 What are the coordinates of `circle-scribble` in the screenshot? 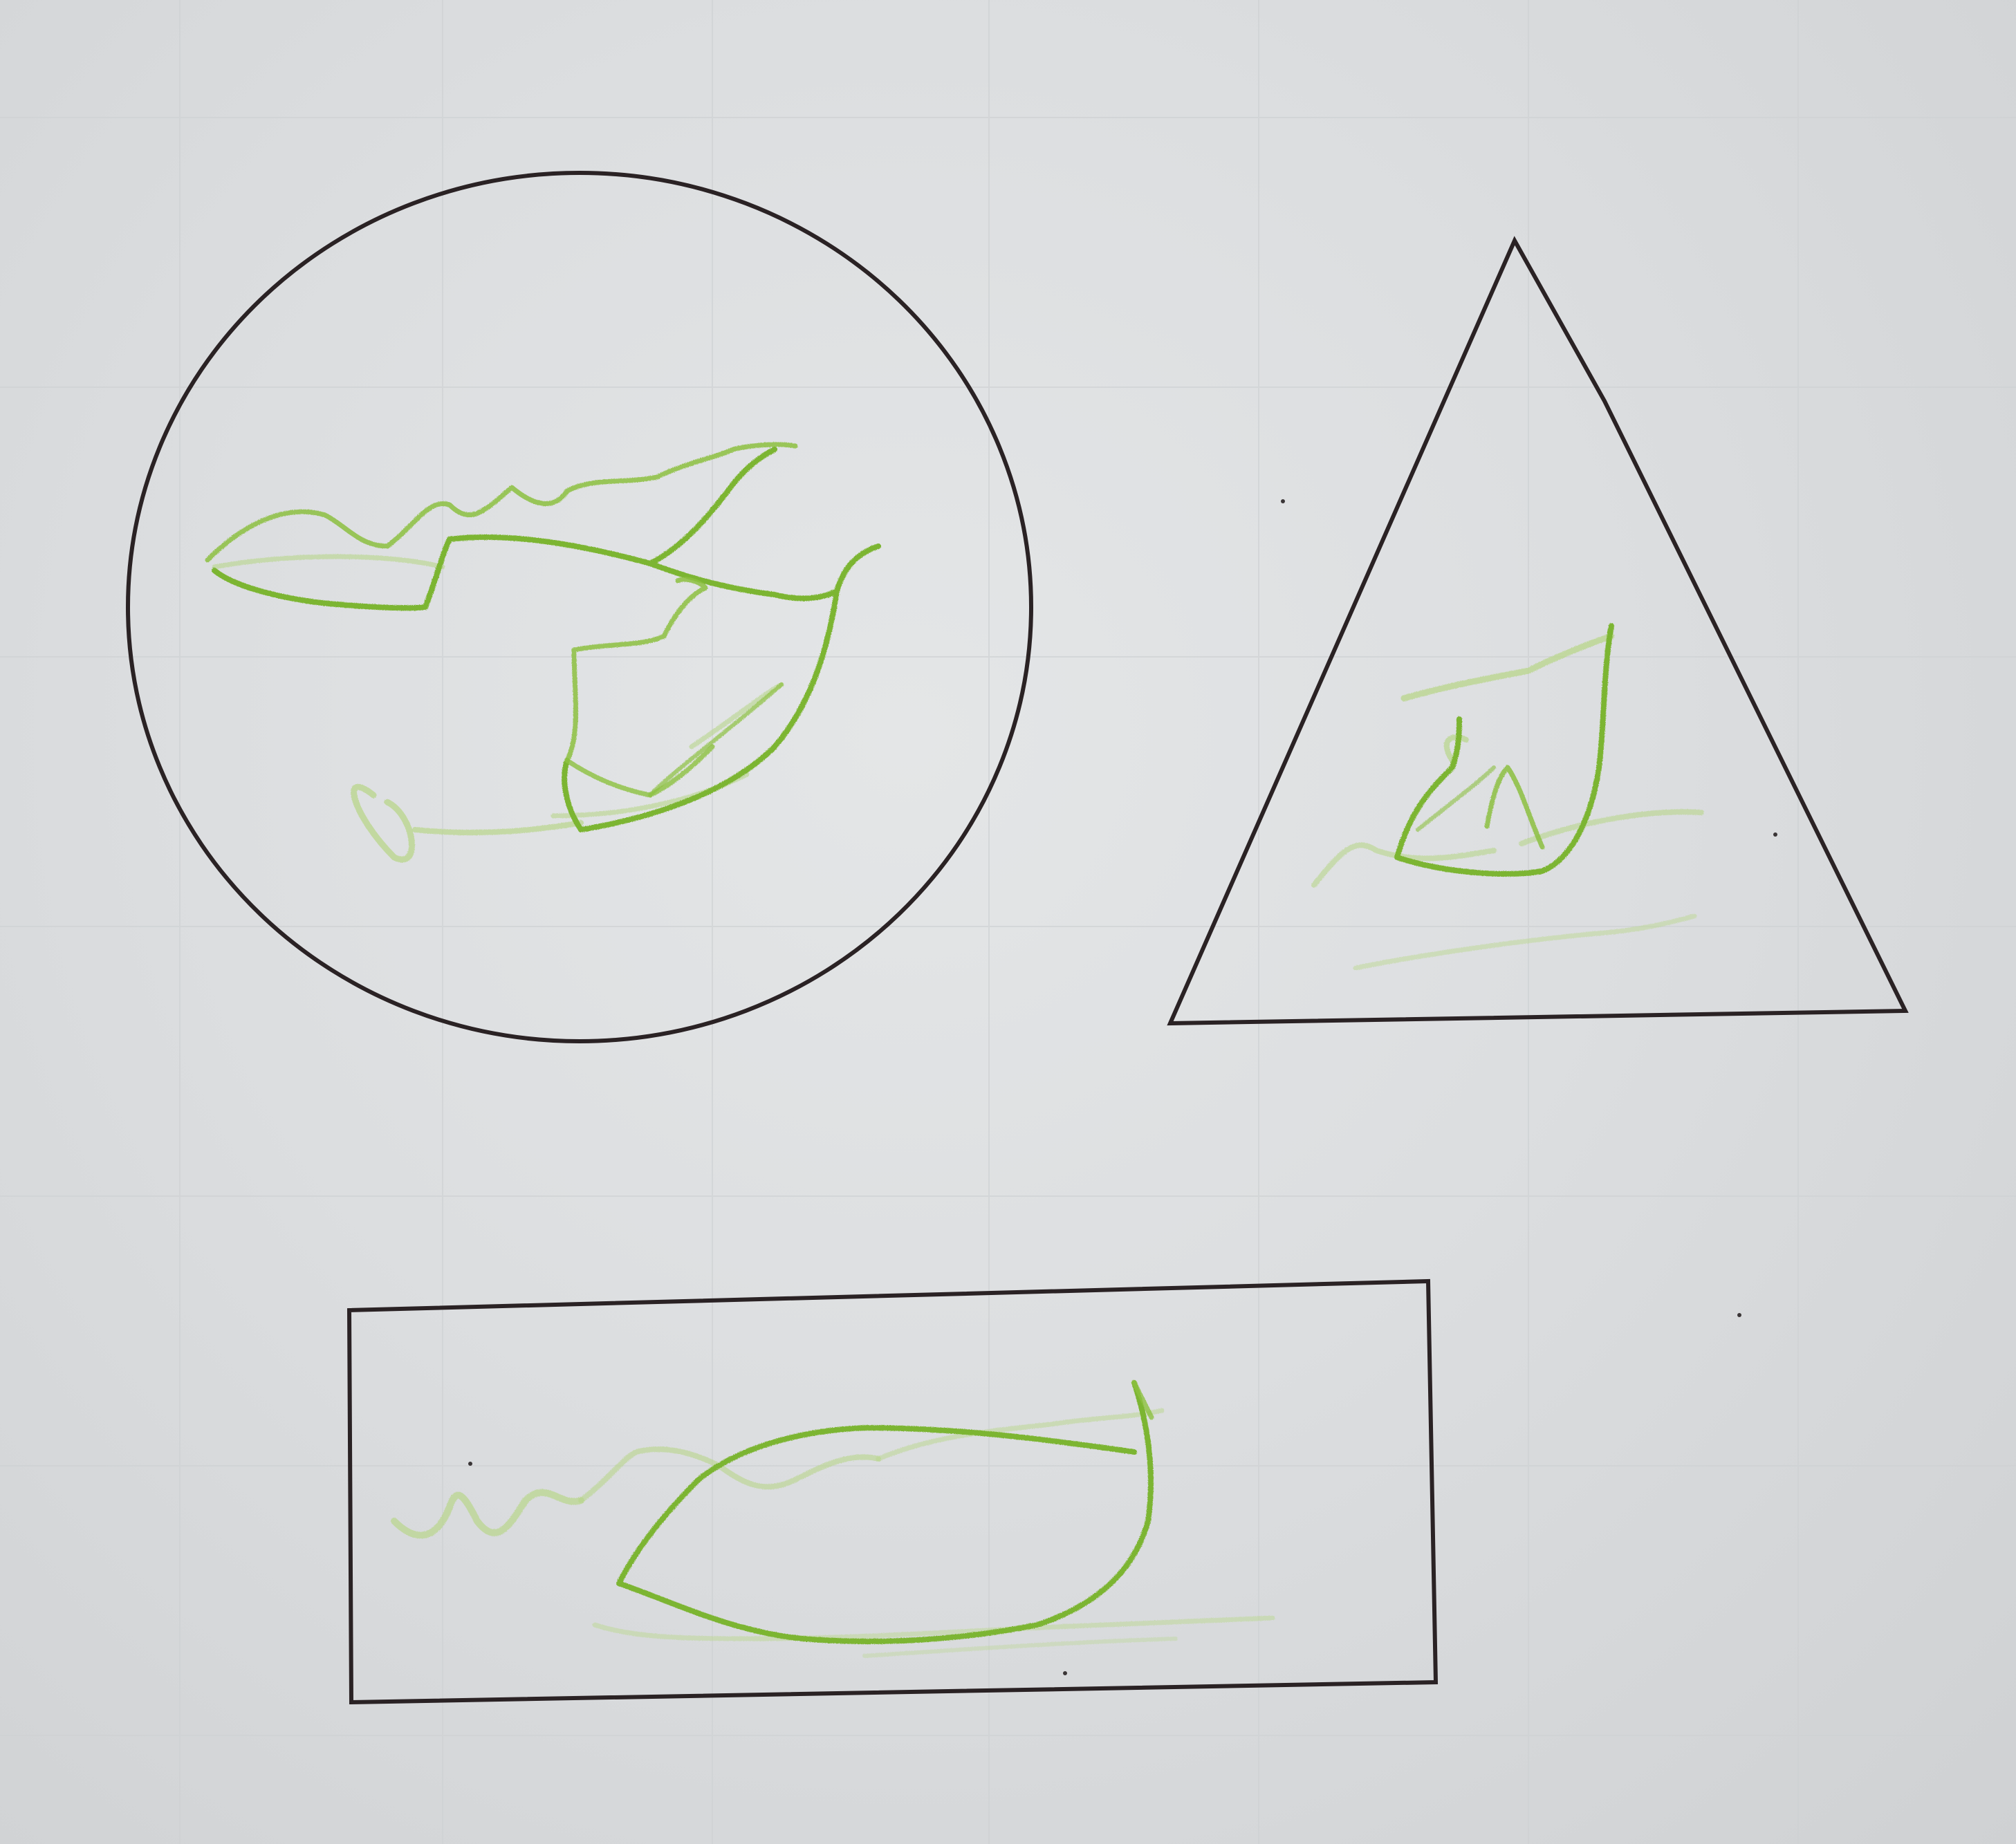 It's located at (543, 653).